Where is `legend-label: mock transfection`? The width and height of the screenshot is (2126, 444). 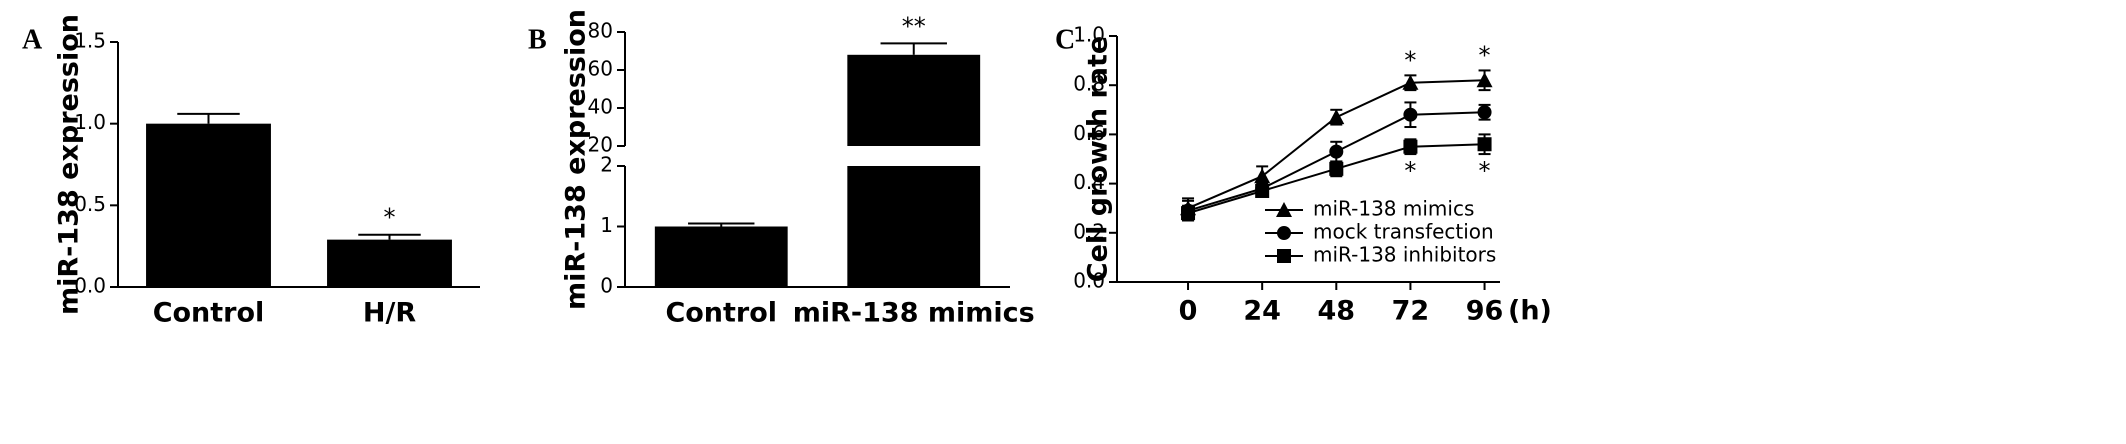 legend-label: mock transfection is located at coordinates (1403, 232).